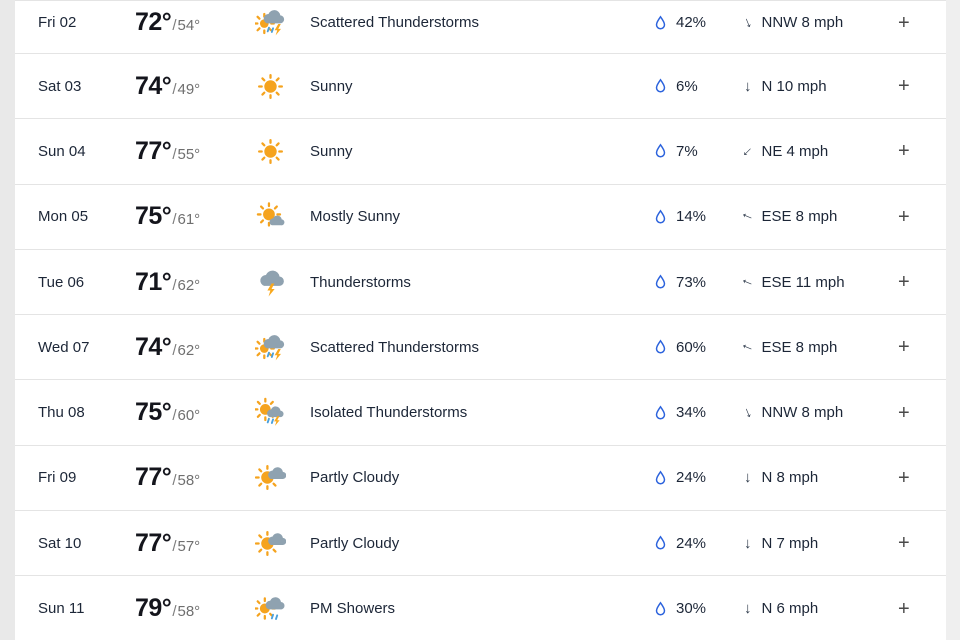  Describe the element at coordinates (691, 22) in the screenshot. I see `precip-percent: 42%` at that location.